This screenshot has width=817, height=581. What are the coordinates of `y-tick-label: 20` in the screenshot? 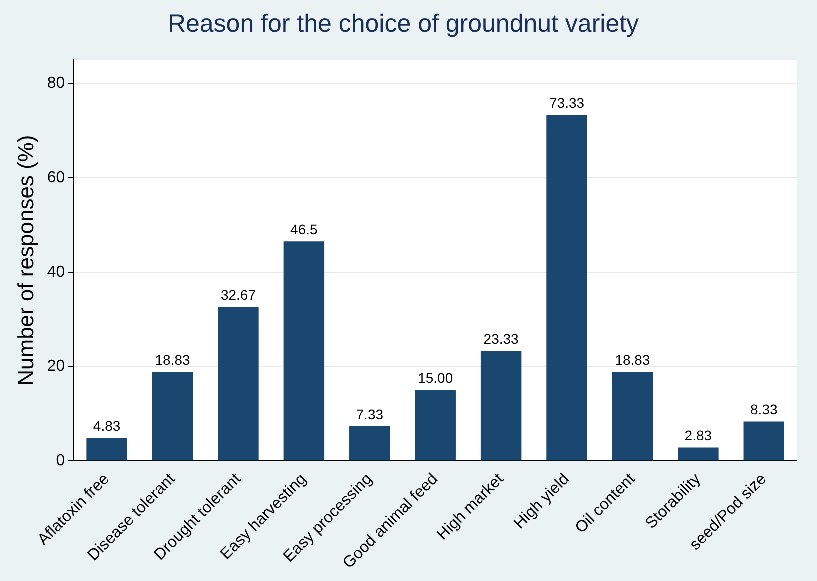 It's located at (56, 367).